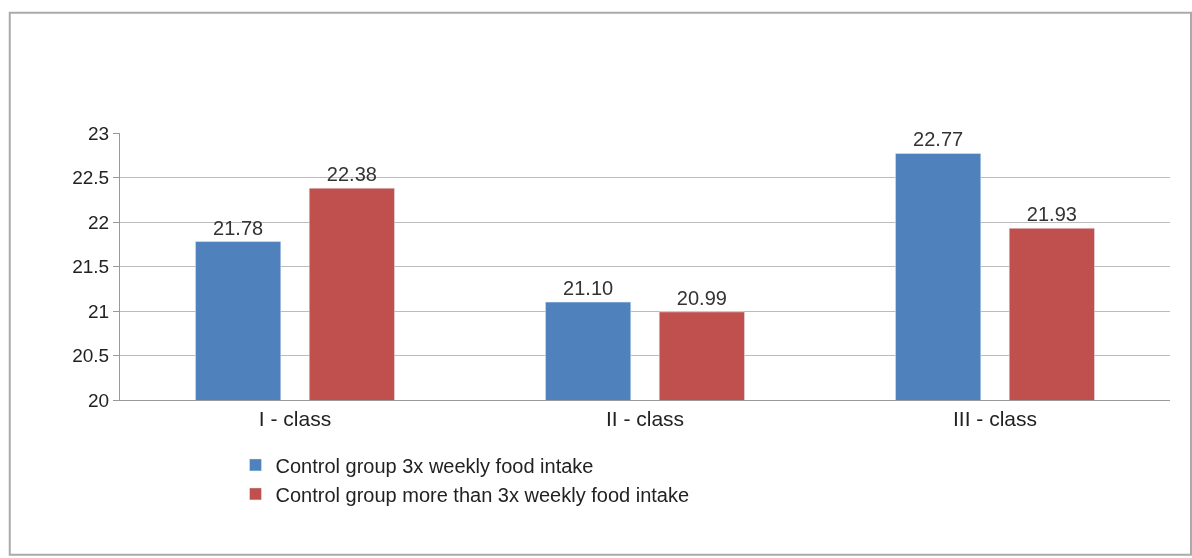 This screenshot has width=1192, height=558. What do you see at coordinates (91, 356) in the screenshot?
I see `y-tick-label: 20.5` at bounding box center [91, 356].